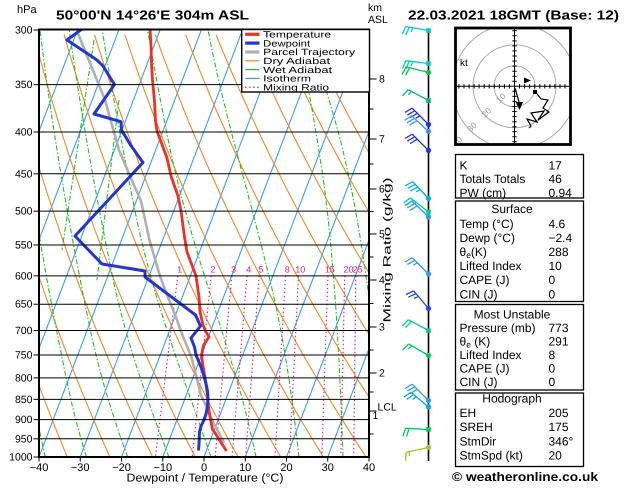  Describe the element at coordinates (557, 224) in the screenshot. I see `svg-text: 4.6` at that location.